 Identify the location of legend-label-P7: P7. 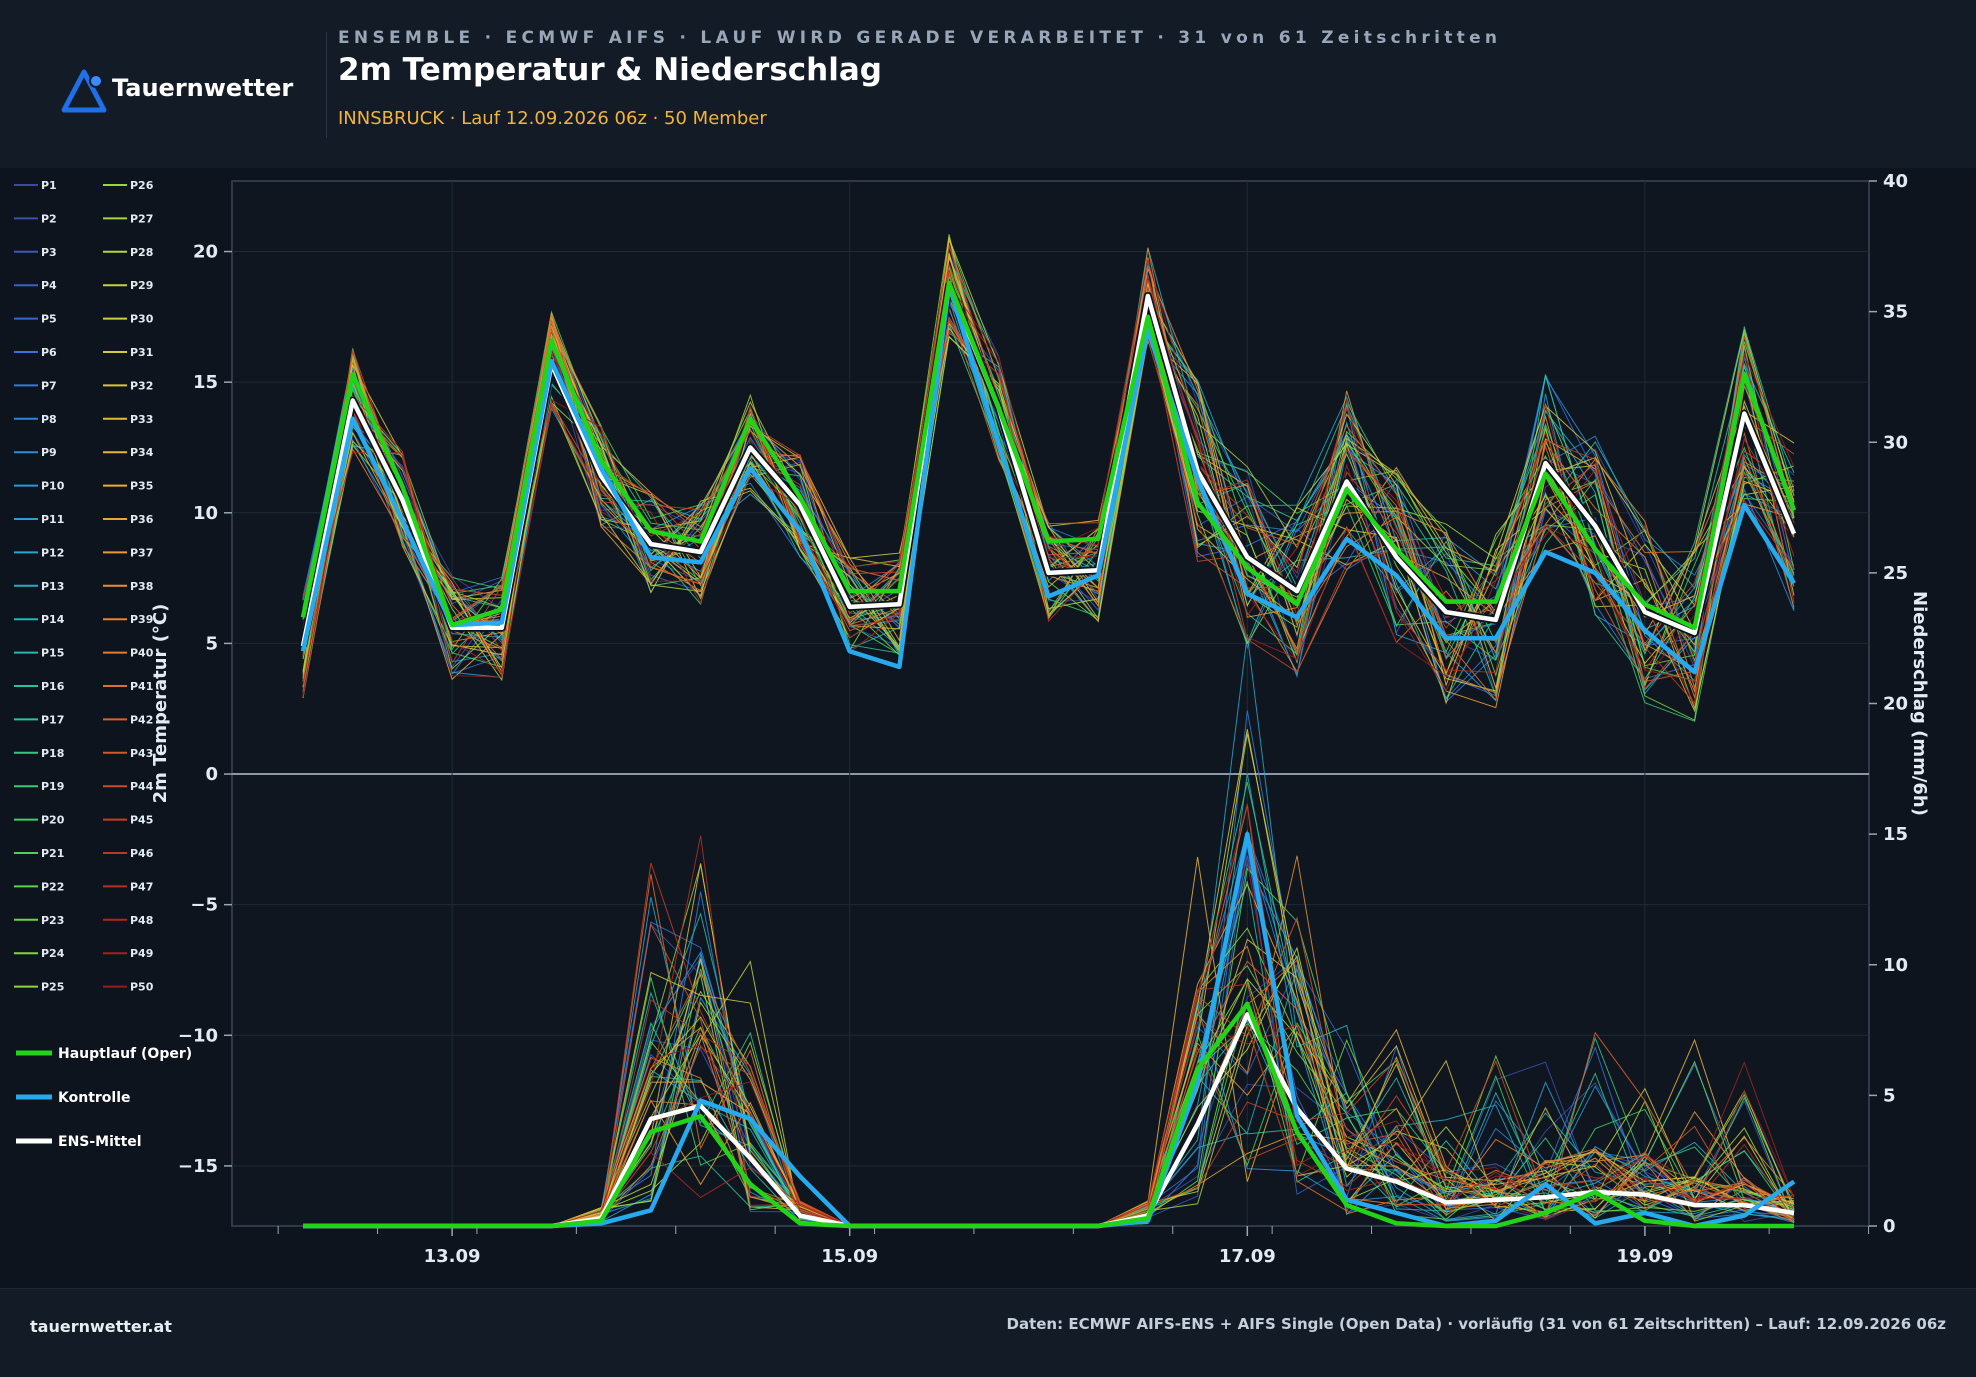
(49, 385).